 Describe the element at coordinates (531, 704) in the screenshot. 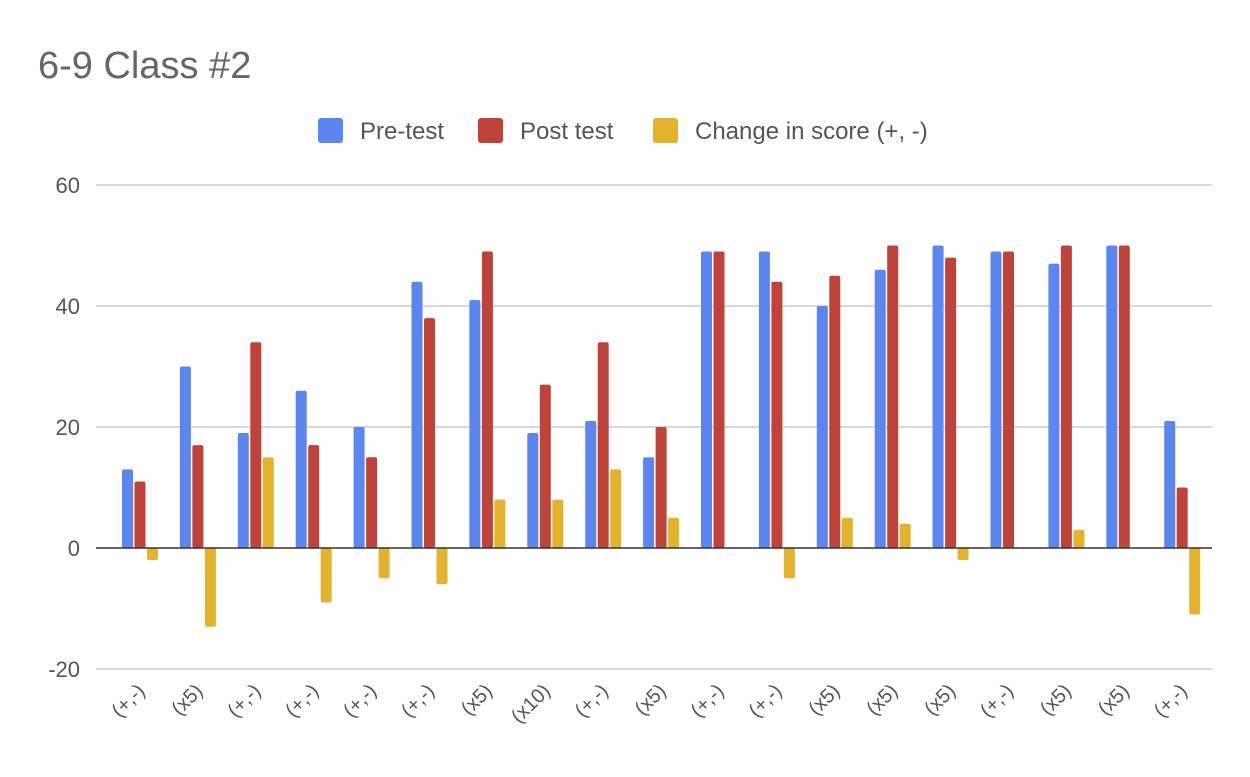

I see `x-tick-label: (x10)` at that location.